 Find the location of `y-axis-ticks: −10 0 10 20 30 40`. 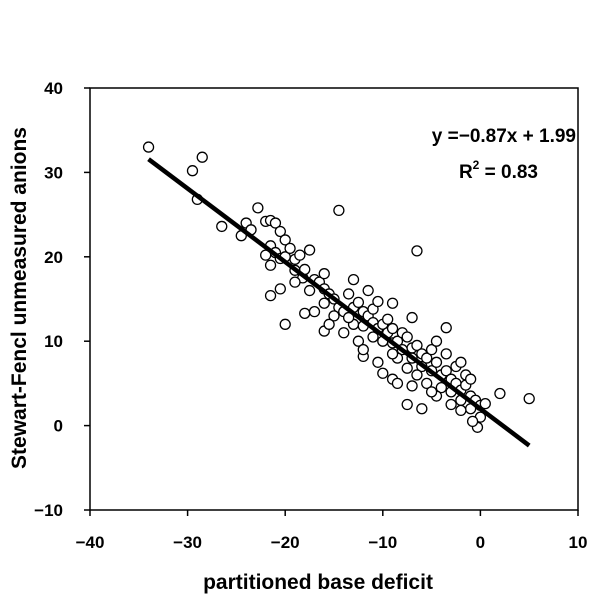

y-axis-ticks: −10 0 10 20 30 40 is located at coordinates (62, 299).